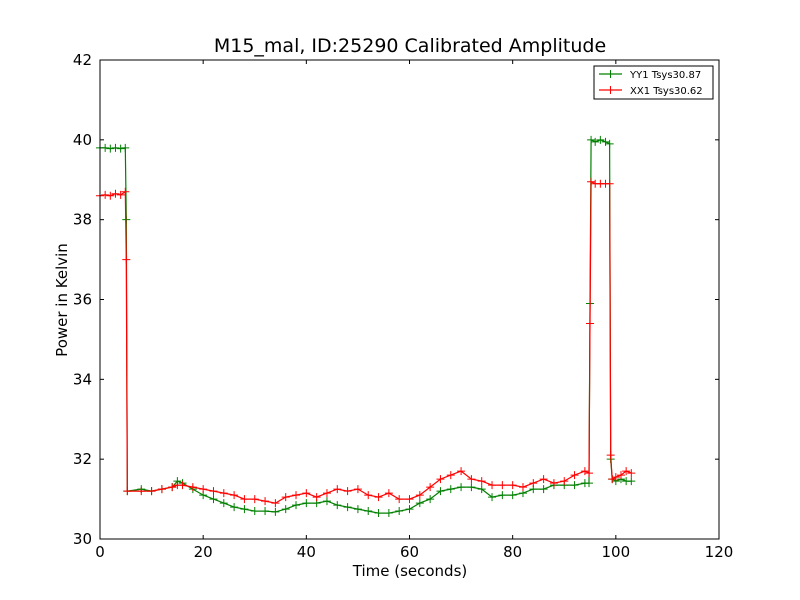 The image size is (800, 600). I want to click on legend-label-1: XX1 Tsys30.62, so click(666, 91).